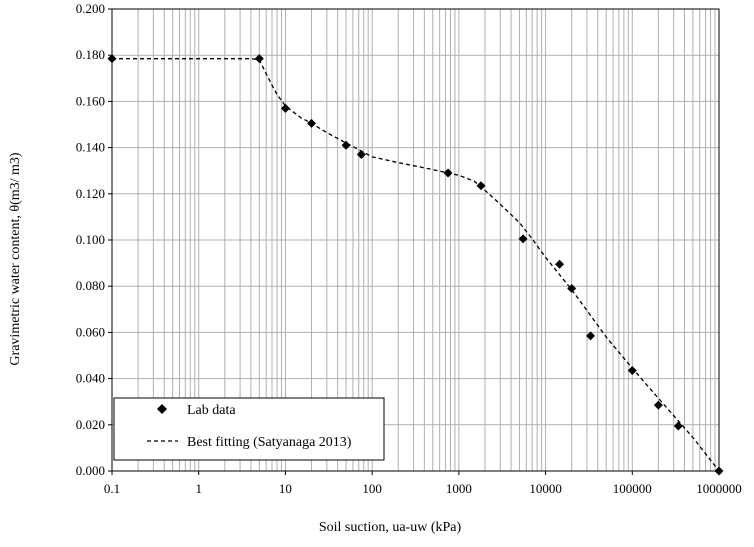  I want to click on legend-box, so click(249, 429).